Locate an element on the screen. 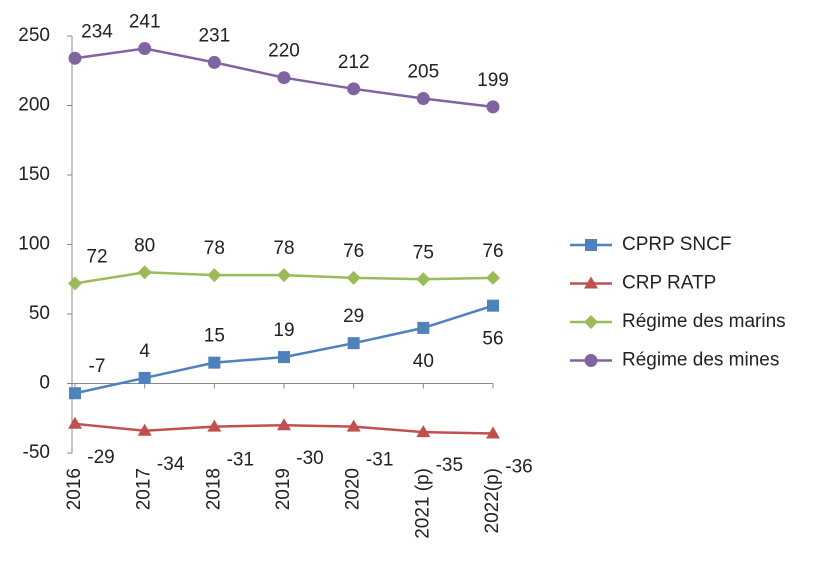 The image size is (829, 565). x-tick-label: 2016 is located at coordinates (74, 489).